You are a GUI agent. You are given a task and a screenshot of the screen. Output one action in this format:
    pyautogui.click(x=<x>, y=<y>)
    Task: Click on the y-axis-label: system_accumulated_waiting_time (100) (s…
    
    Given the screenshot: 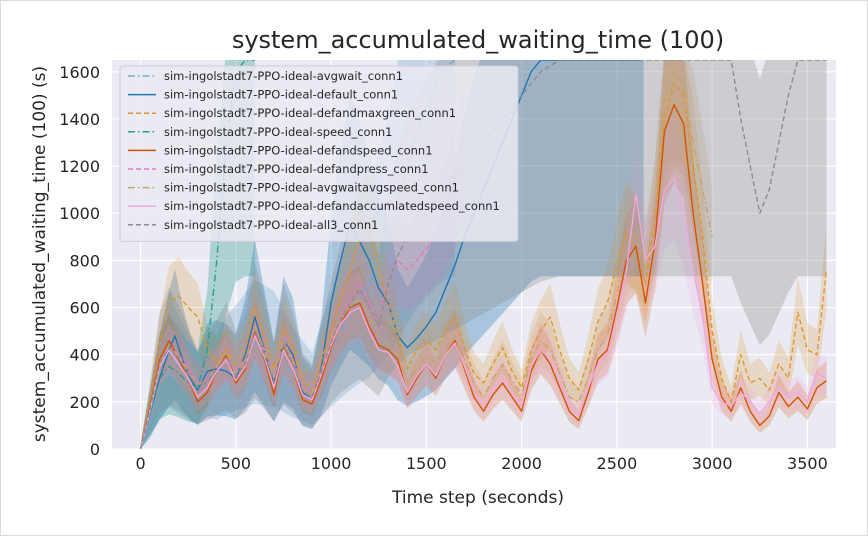 What is the action you would take?
    pyautogui.click(x=40, y=254)
    